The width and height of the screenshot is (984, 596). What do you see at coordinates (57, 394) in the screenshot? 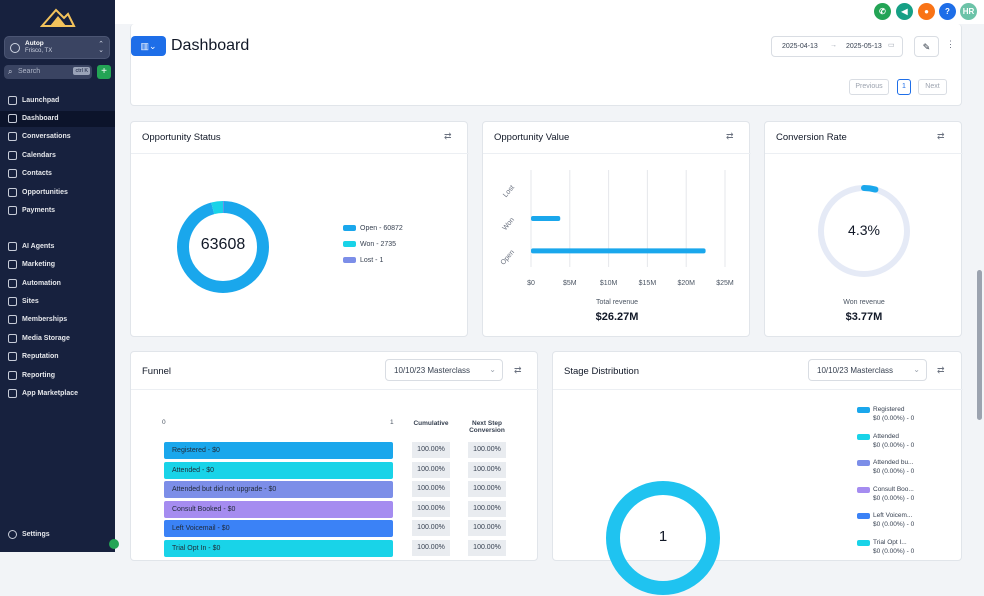
I see `sidebar-item-app-marketplace: App Marketplace` at bounding box center [57, 394].